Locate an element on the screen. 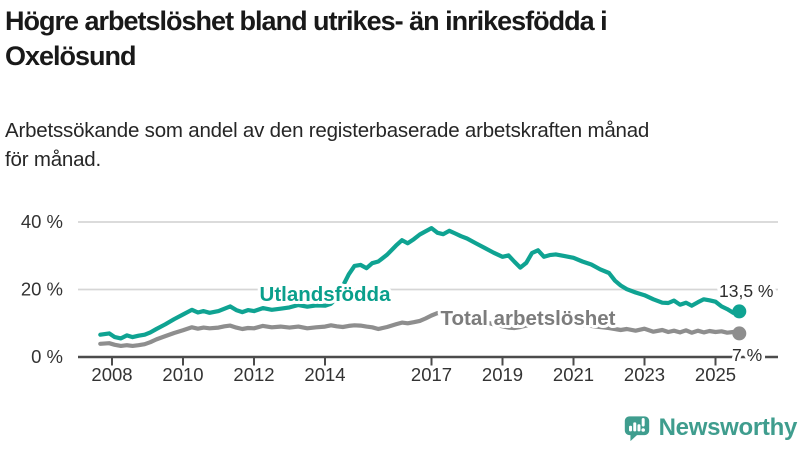  newsworthy-brand-link: Newsworthy is located at coordinates (709, 428).